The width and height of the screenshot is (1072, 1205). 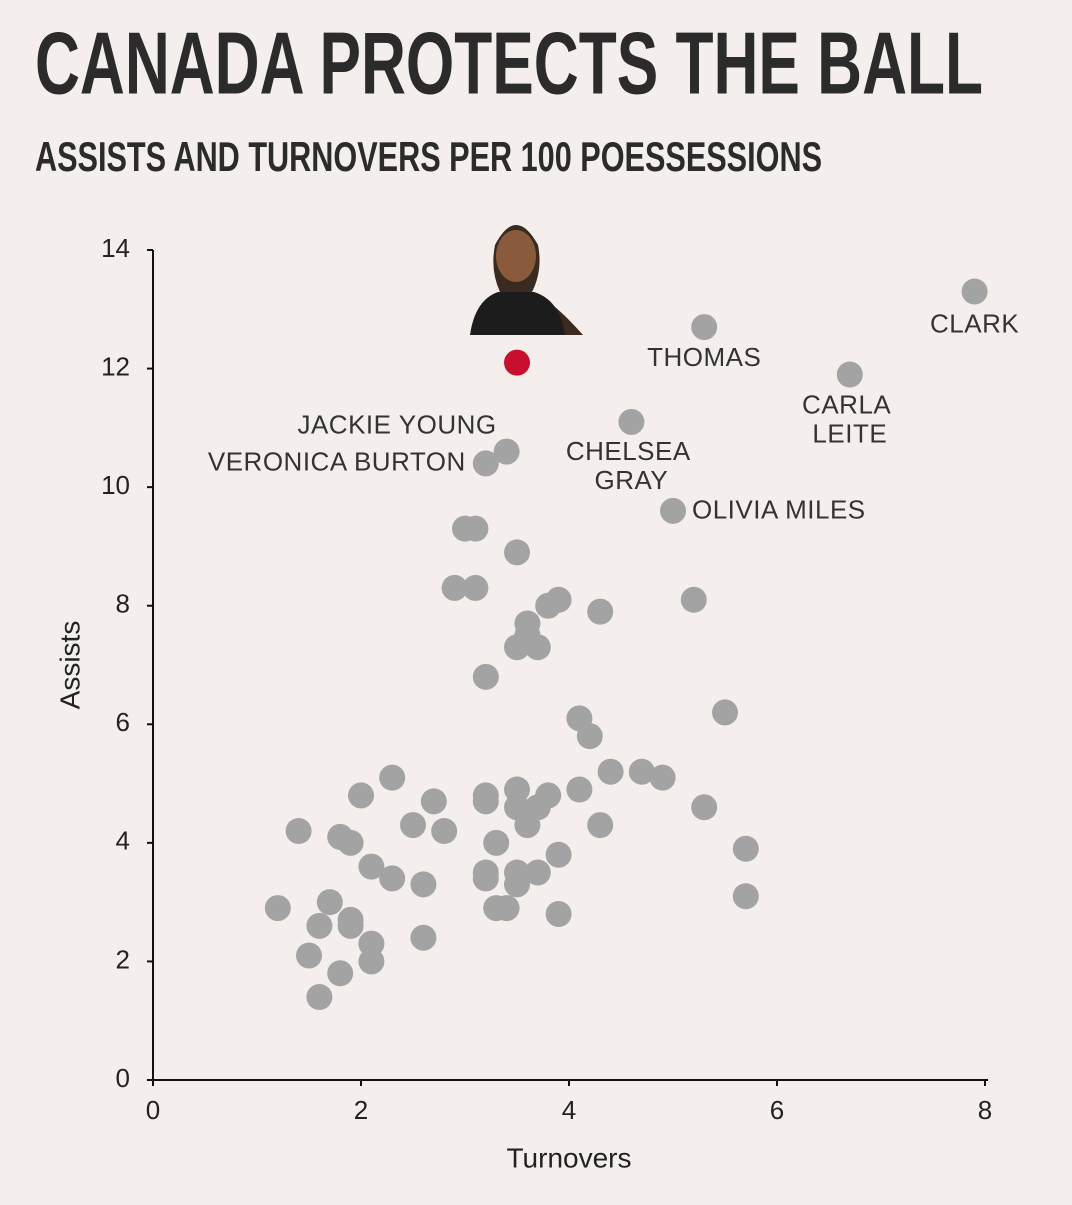 I want to click on y-tick-label: 10, so click(x=115, y=485).